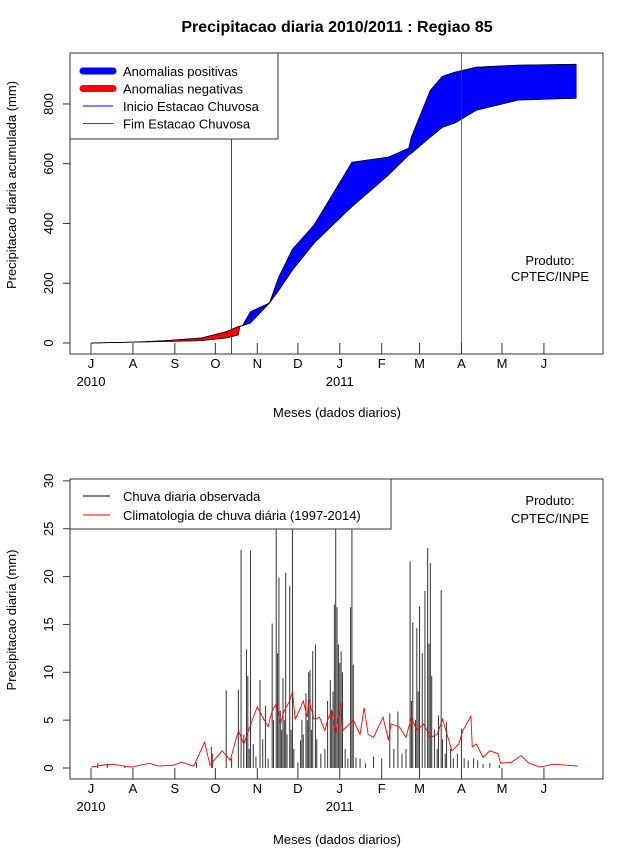 Image resolution: width=640 pixels, height=850 pixels. Describe the element at coordinates (180, 71) in the screenshot. I see `legend-label: Anomalias positivas` at that location.